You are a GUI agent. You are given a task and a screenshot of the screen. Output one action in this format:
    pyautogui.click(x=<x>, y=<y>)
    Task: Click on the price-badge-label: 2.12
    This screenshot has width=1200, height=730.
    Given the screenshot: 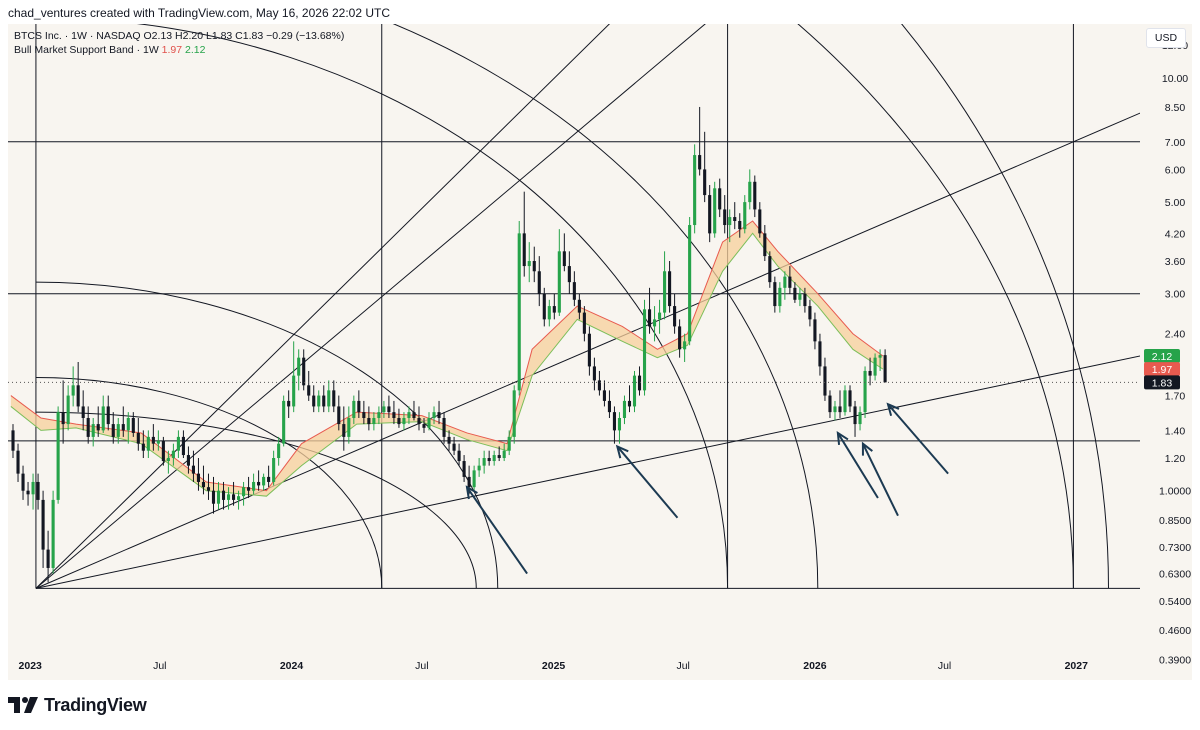 What is the action you would take?
    pyautogui.click(x=1162, y=357)
    